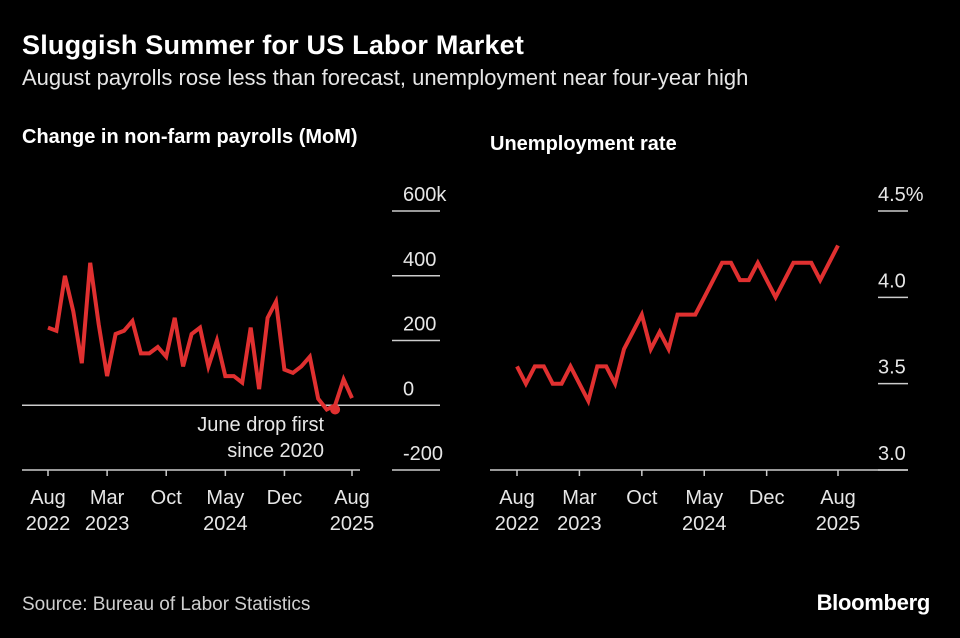  I want to click on annotation-marker, so click(335, 409).